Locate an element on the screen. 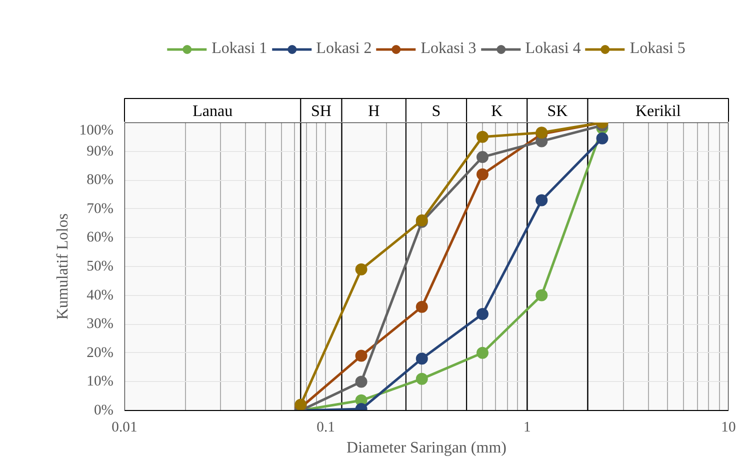 The height and width of the screenshot is (466, 746). y-tick-label: 90% is located at coordinates (100, 151).